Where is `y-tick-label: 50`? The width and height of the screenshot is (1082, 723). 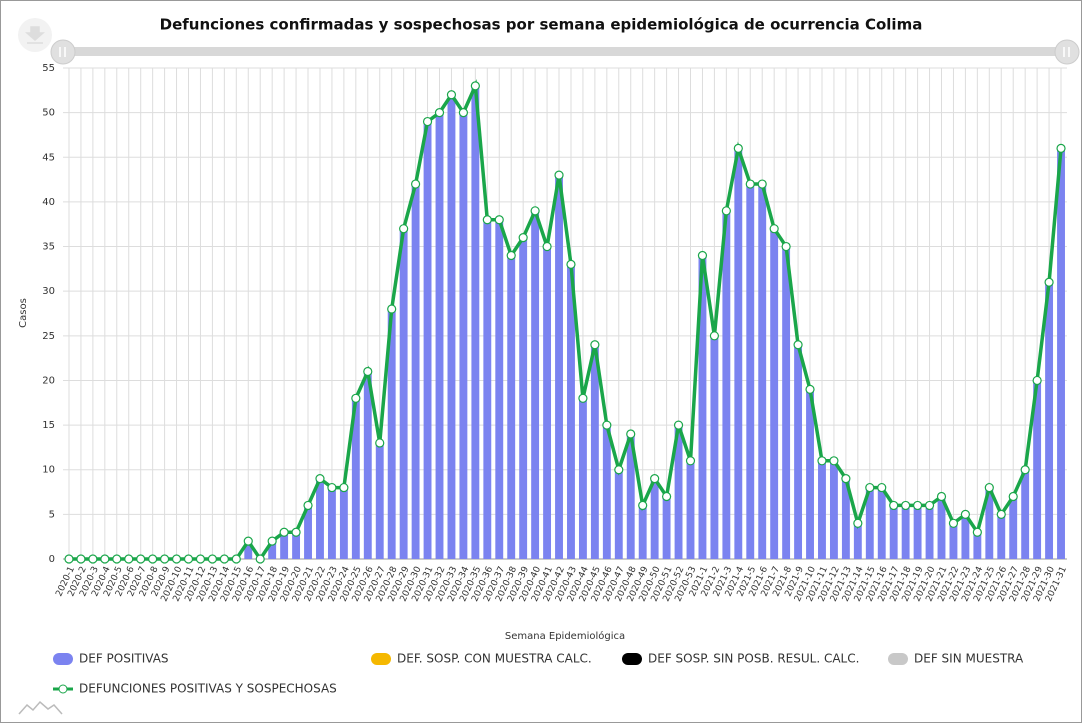
y-tick-label: 50 is located at coordinates (48, 113).